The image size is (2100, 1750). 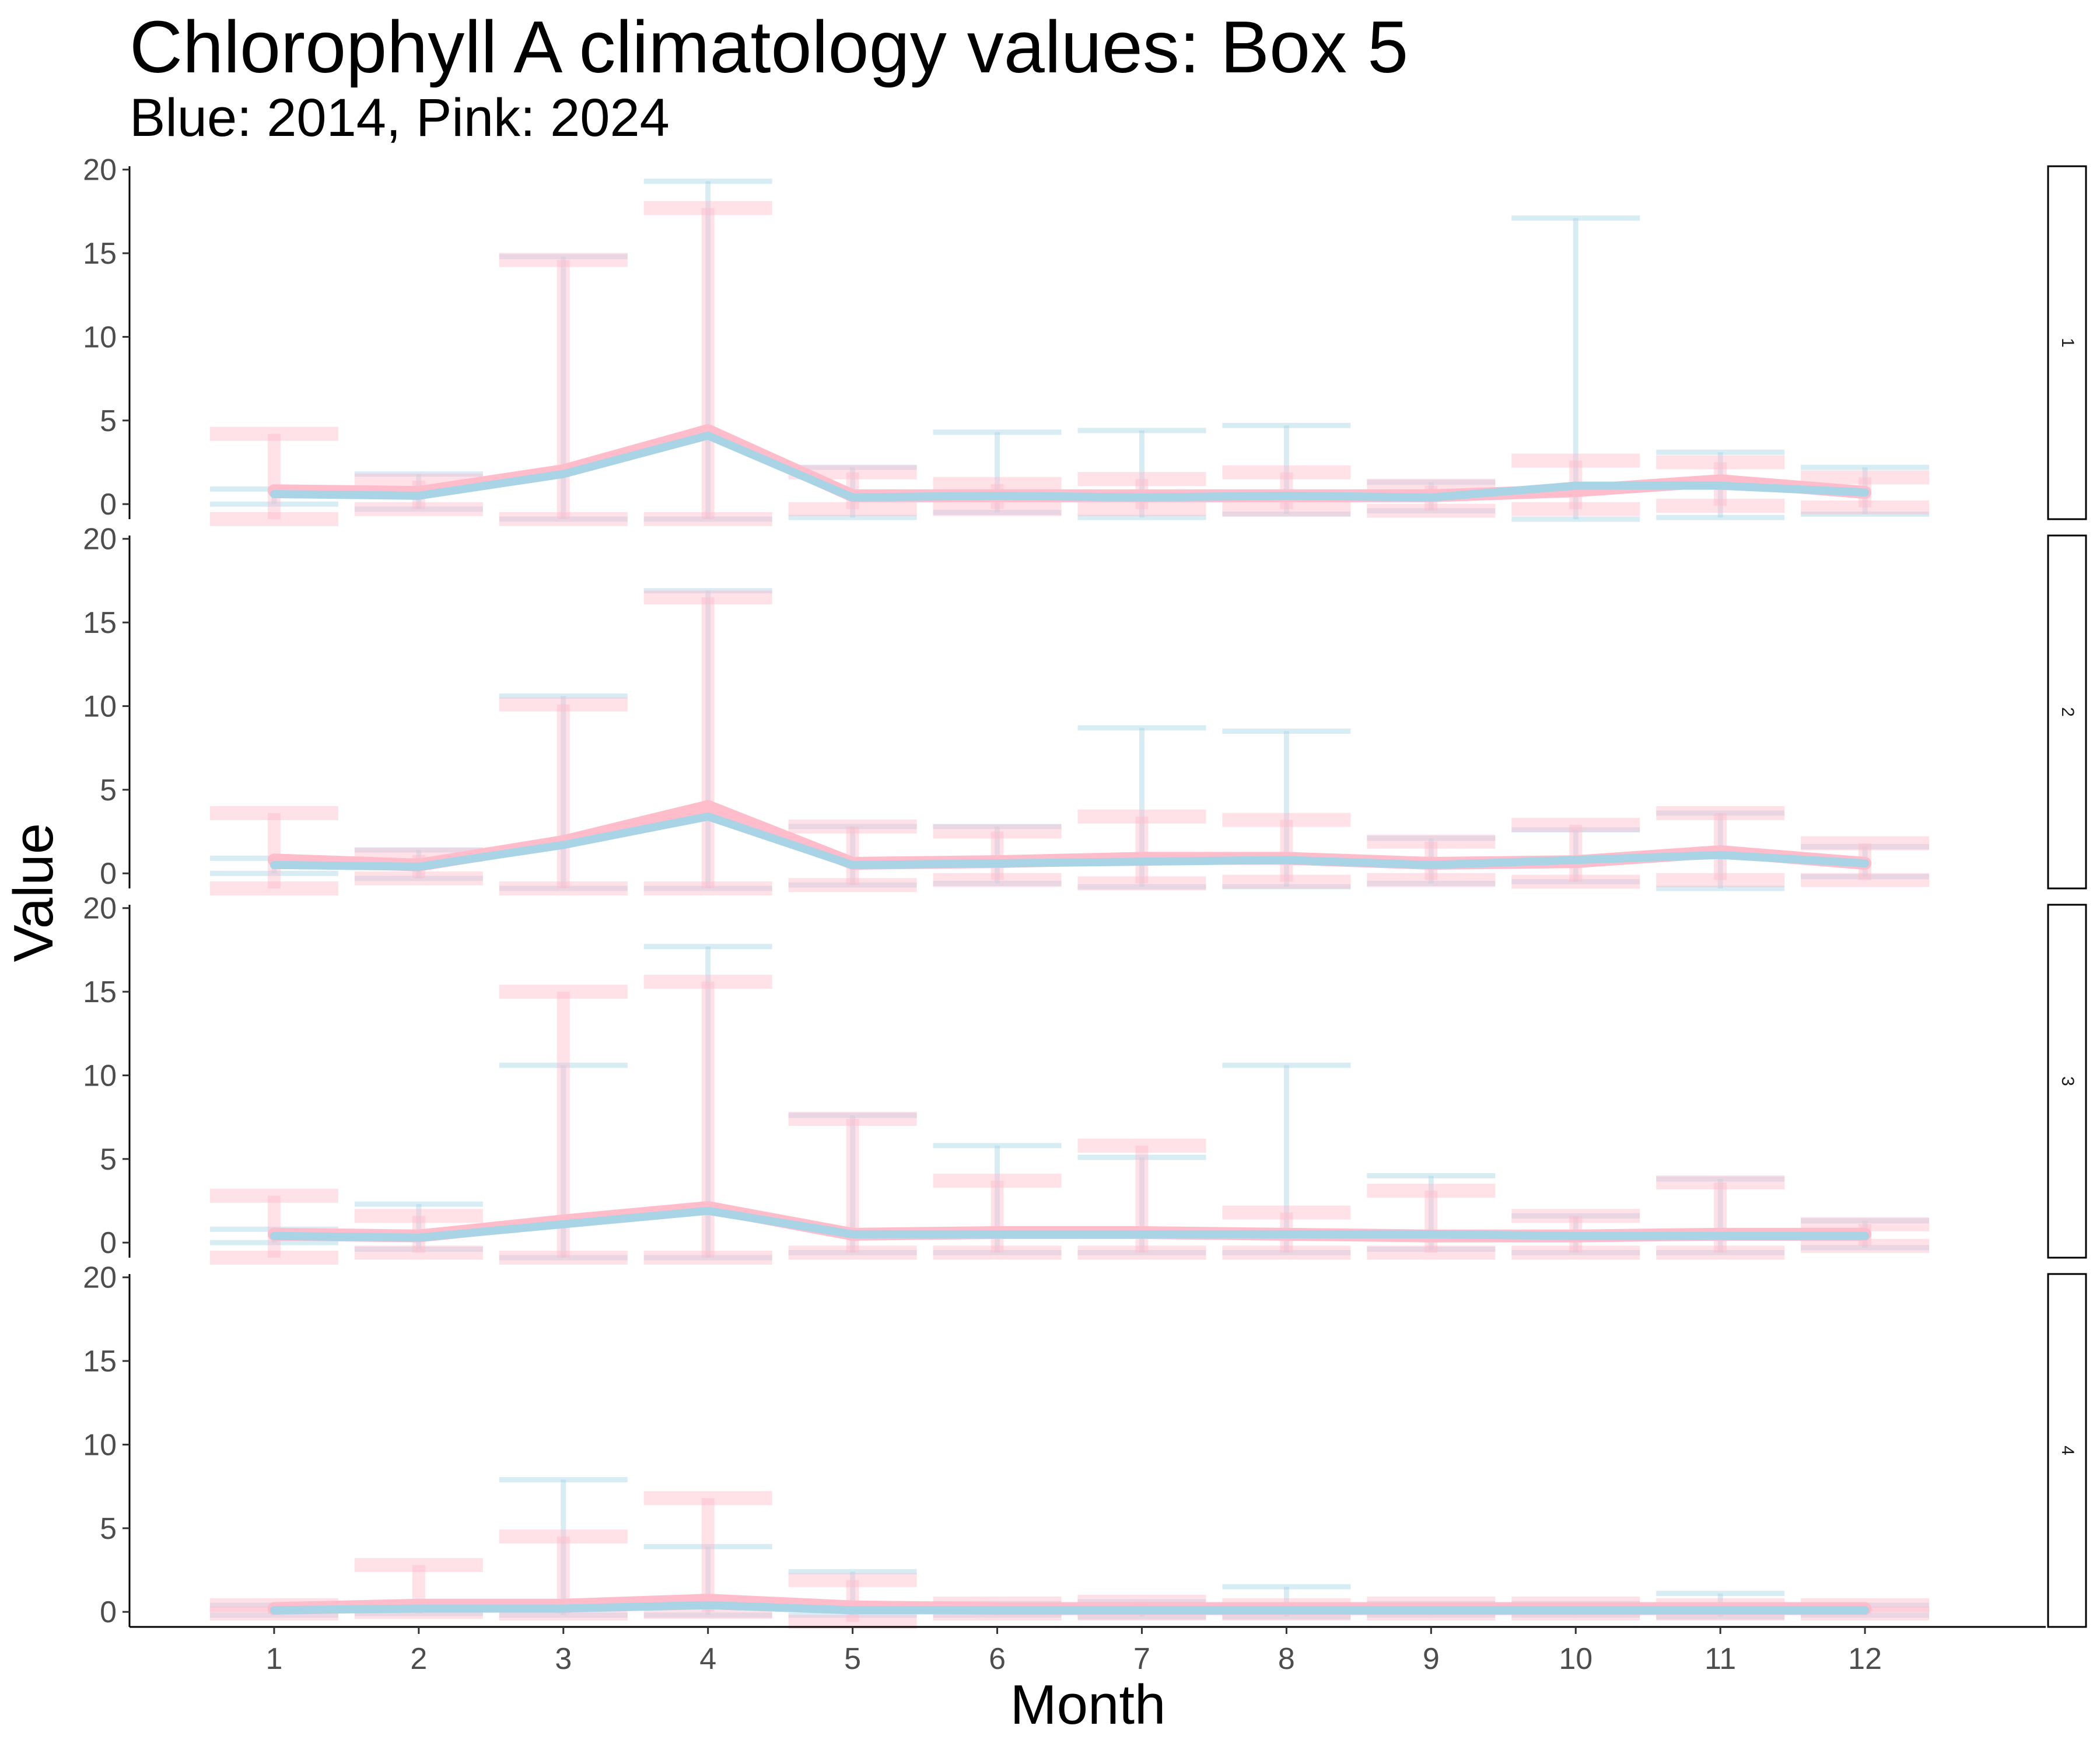 What do you see at coordinates (1088, 1705) in the screenshot?
I see `x-axis-title: Month` at bounding box center [1088, 1705].